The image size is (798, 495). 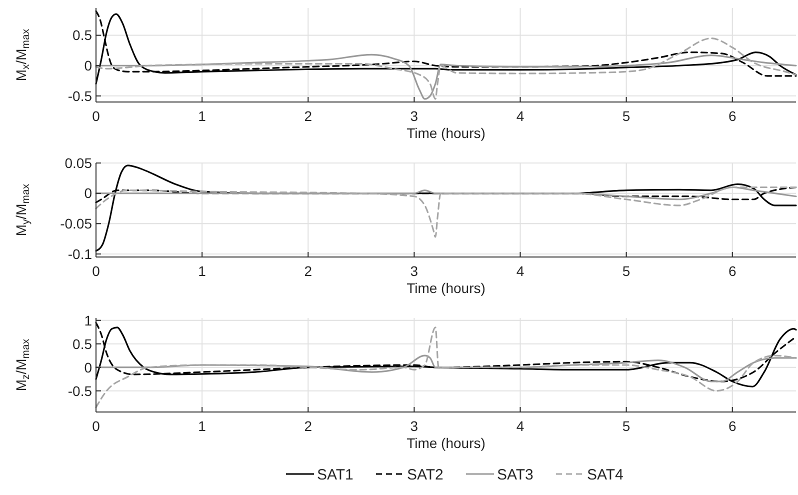 What do you see at coordinates (335, 475) in the screenshot?
I see `legend-label: SAT1` at bounding box center [335, 475].